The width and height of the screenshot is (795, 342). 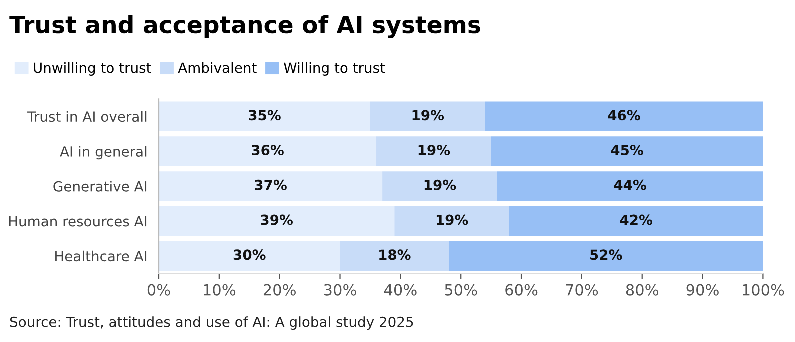 What do you see at coordinates (212, 323) in the screenshot?
I see `source-note: Source: Trust, attitudes and use of AI: A global study 2025` at bounding box center [212, 323].